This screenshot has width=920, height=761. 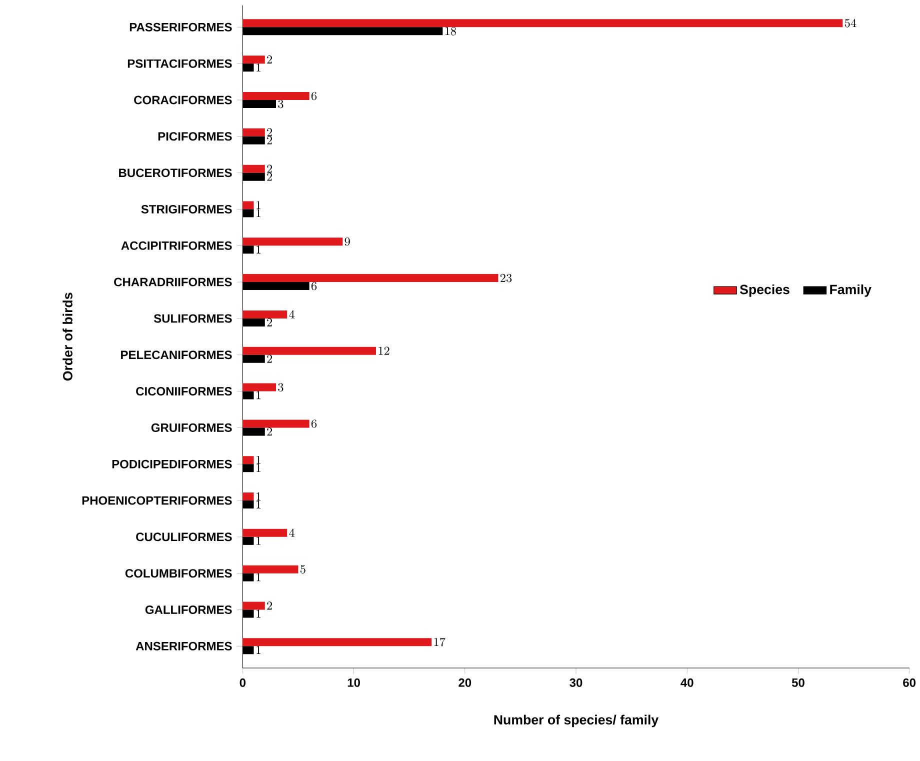 I want to click on y-tick-label: STRIGIFORMES, so click(x=186, y=209).